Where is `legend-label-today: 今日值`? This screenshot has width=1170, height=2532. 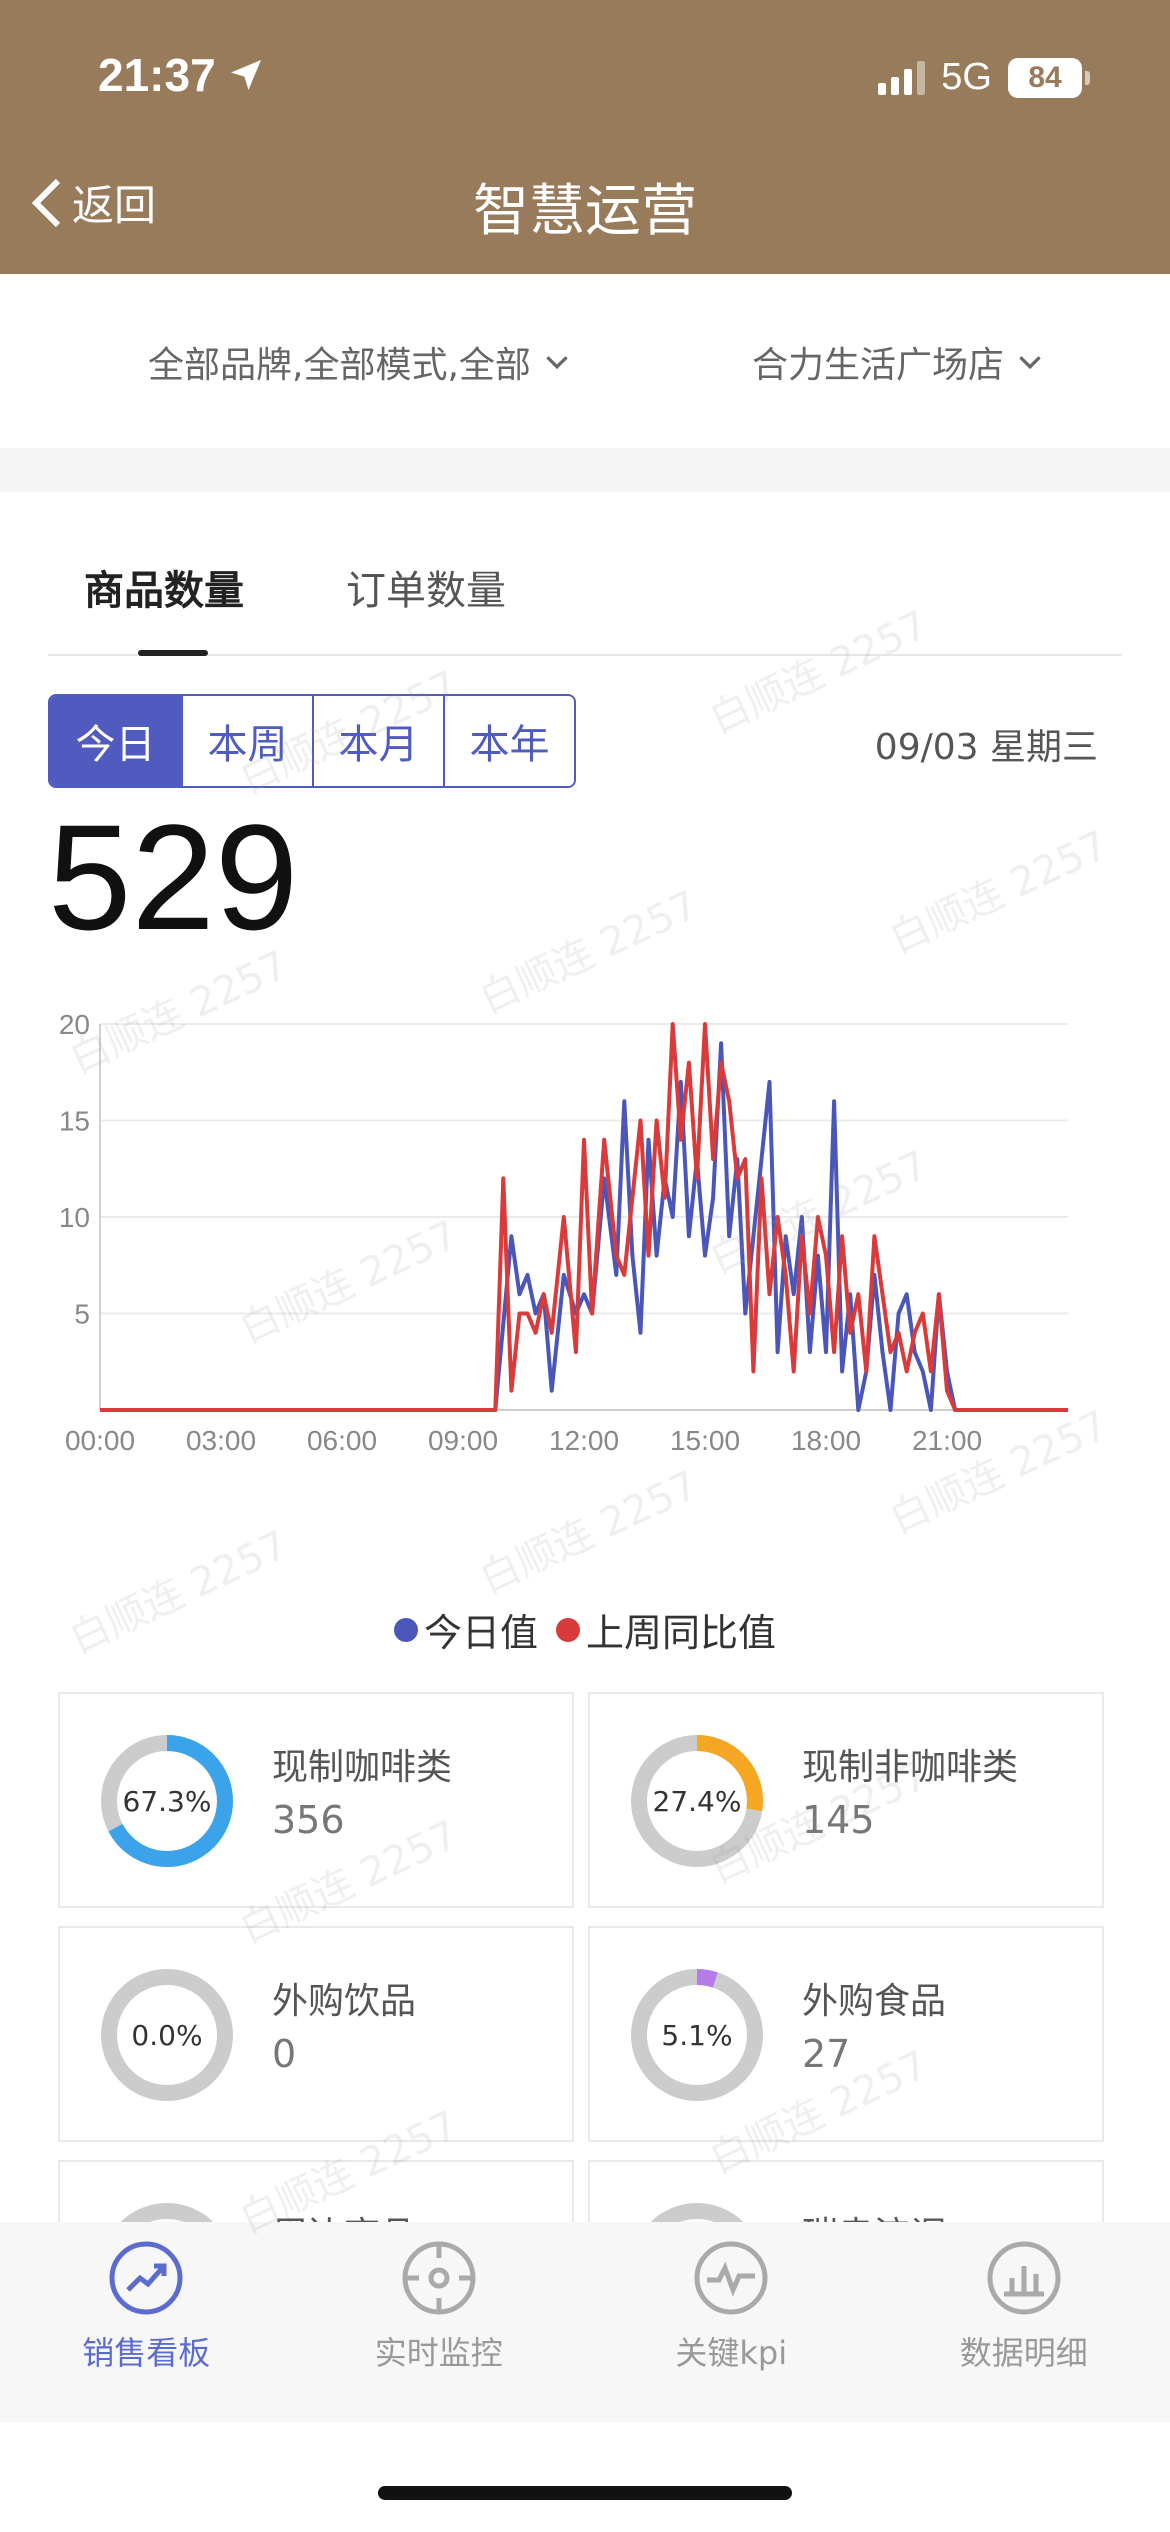
legend-label-today: 今日值 is located at coordinates (480, 1633).